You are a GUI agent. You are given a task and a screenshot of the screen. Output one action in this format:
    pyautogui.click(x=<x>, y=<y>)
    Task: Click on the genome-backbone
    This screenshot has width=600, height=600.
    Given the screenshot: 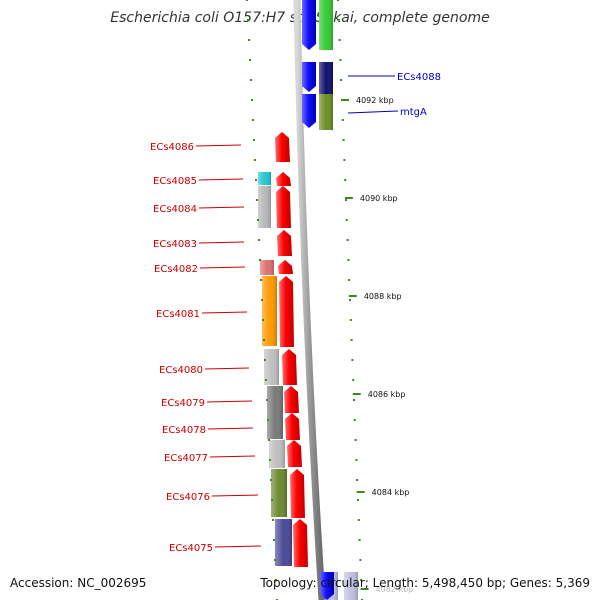 What is the action you would take?
    pyautogui.click(x=309, y=300)
    